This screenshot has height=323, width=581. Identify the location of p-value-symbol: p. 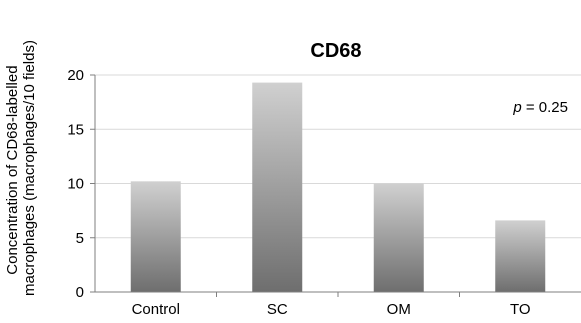
(516, 107).